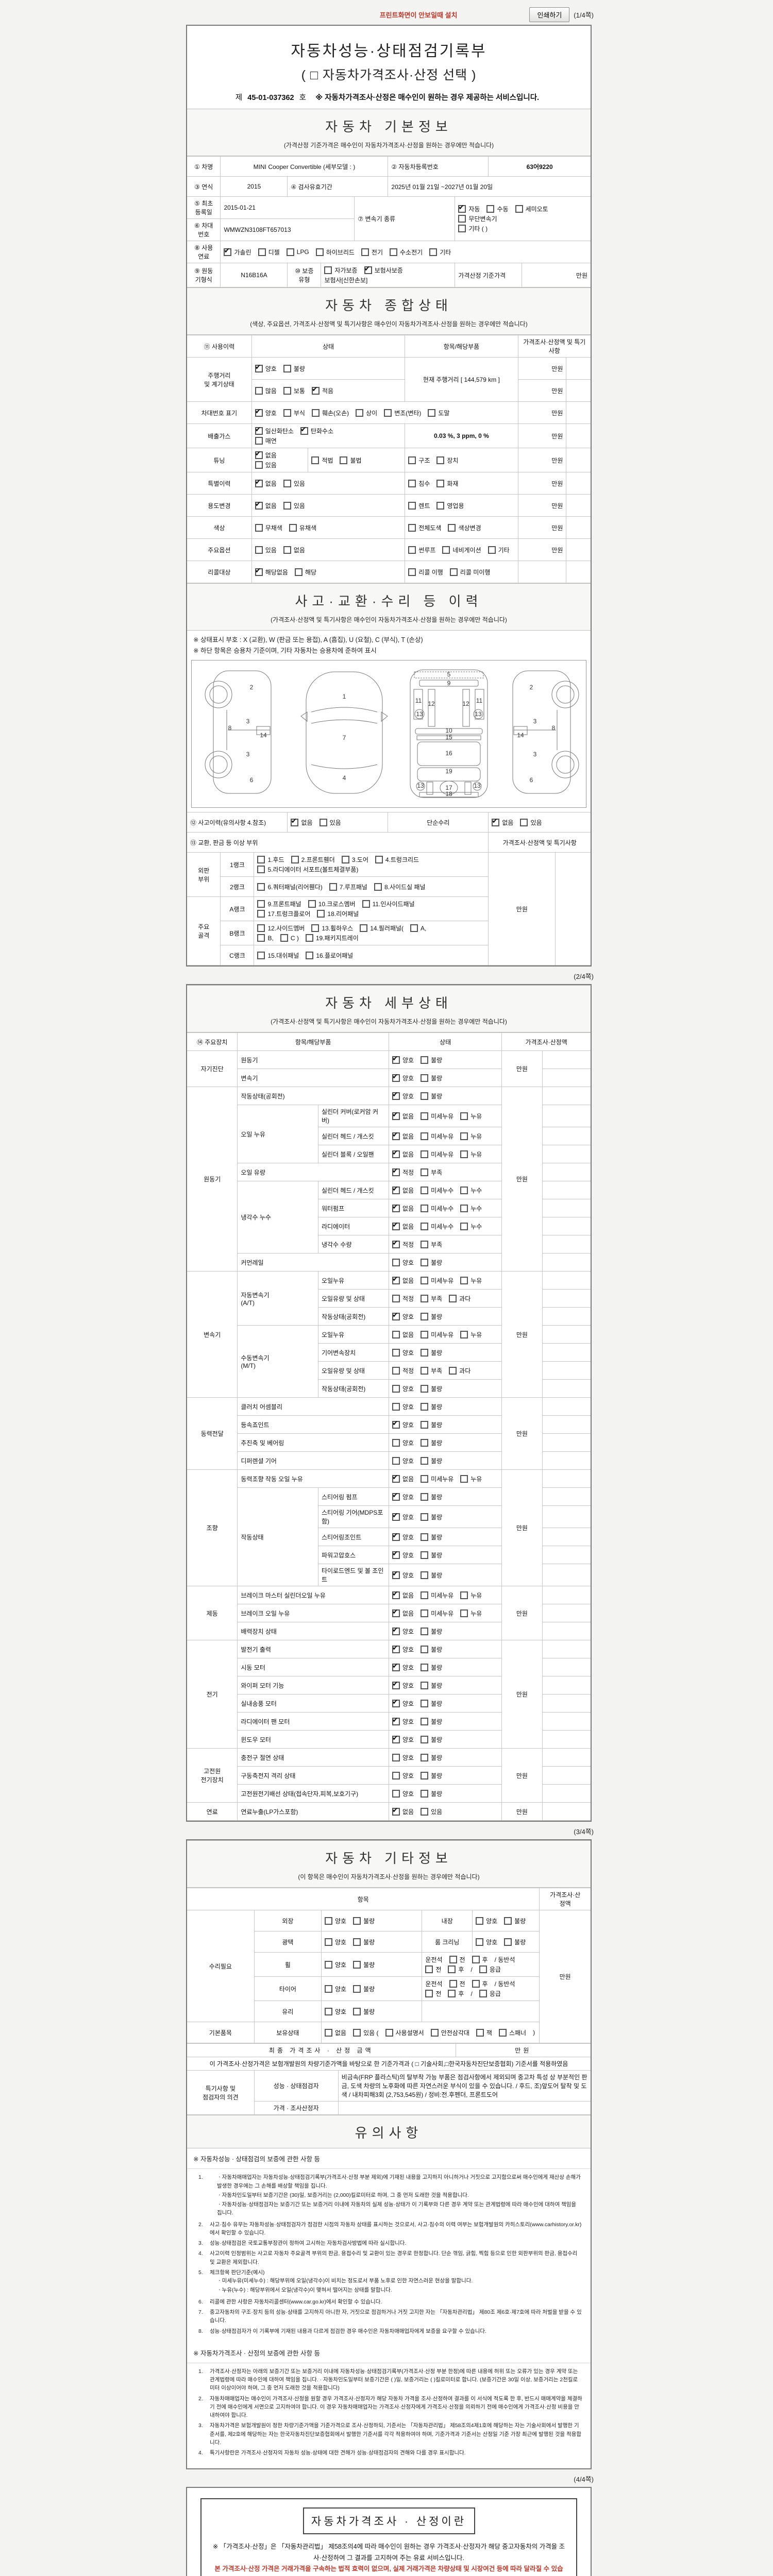  I want to click on checkbox-option: 무단변속기, so click(477, 218).